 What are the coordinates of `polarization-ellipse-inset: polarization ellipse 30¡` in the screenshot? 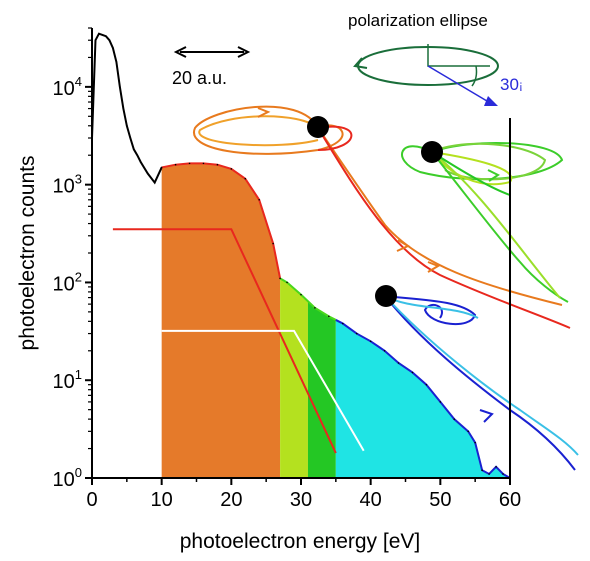 It's located at (435, 58).